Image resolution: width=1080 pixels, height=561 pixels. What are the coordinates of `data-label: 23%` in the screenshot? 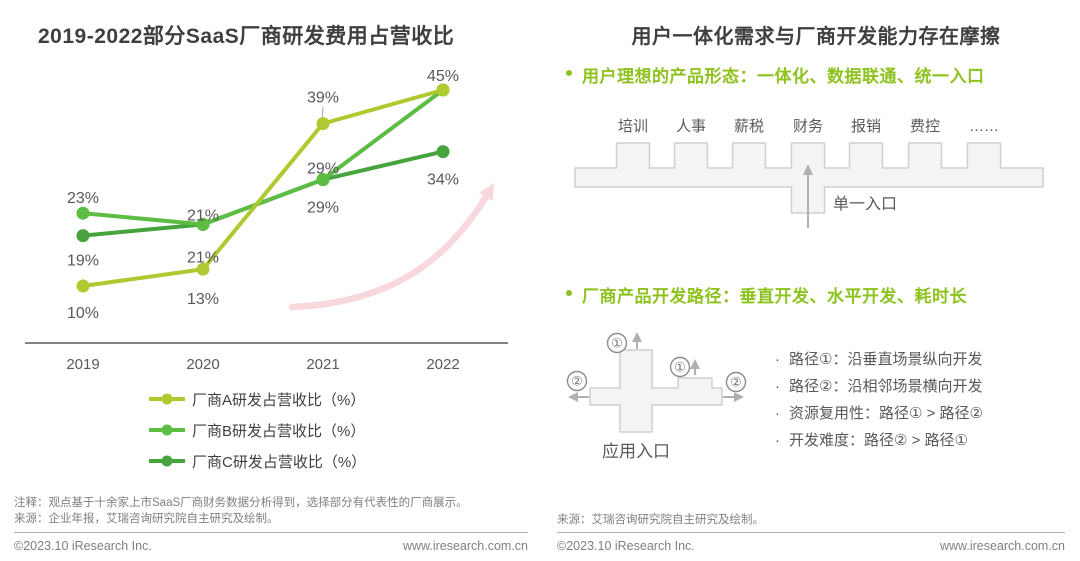 It's located at (83, 198).